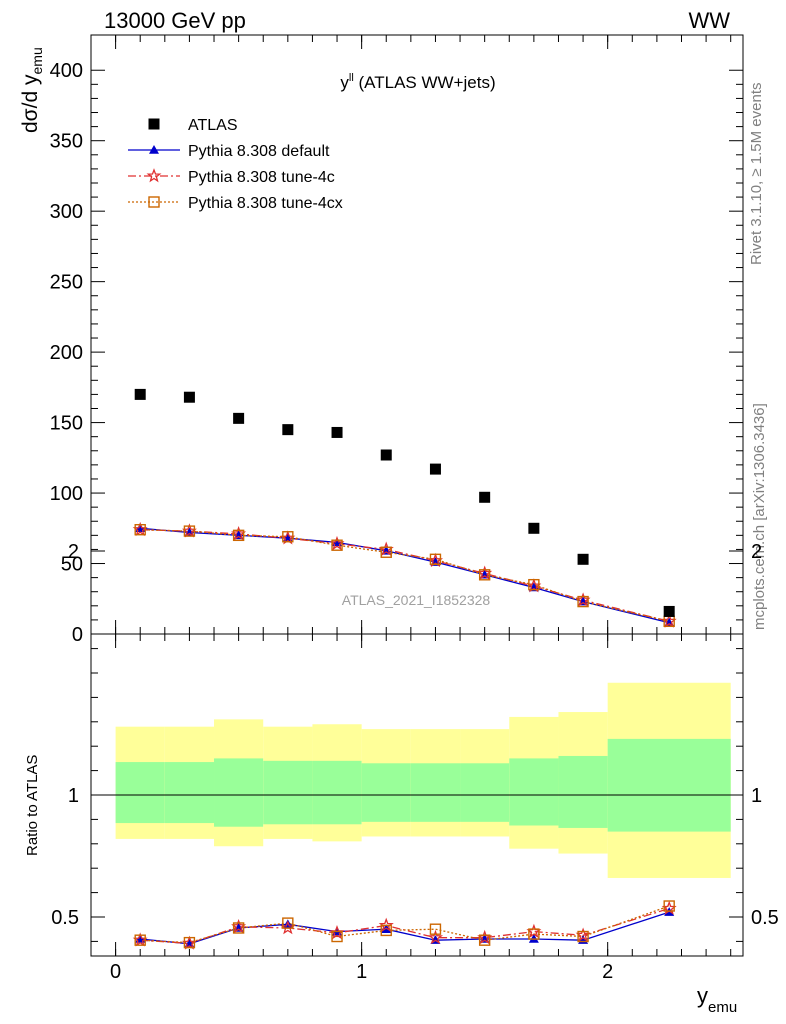 This screenshot has width=786, height=1024. Describe the element at coordinates (361, 972) in the screenshot. I see `x-tick-label: 1` at that location.